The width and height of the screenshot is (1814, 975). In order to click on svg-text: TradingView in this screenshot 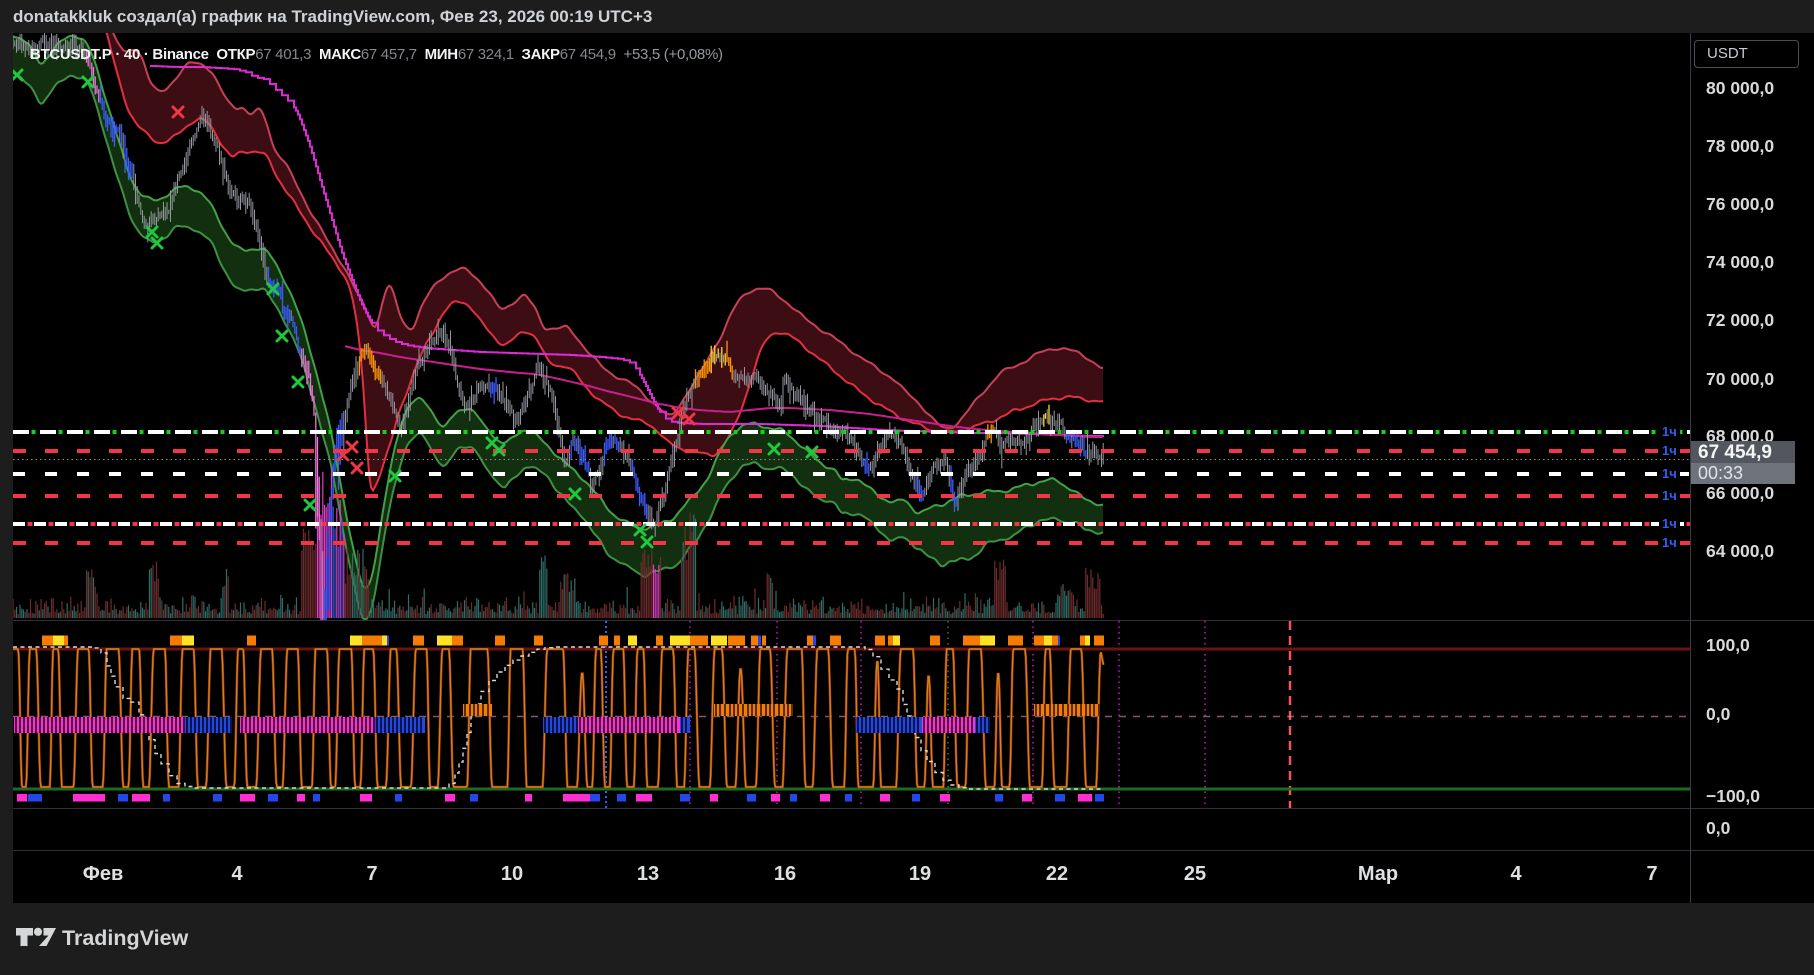, I will do `click(125, 938)`.